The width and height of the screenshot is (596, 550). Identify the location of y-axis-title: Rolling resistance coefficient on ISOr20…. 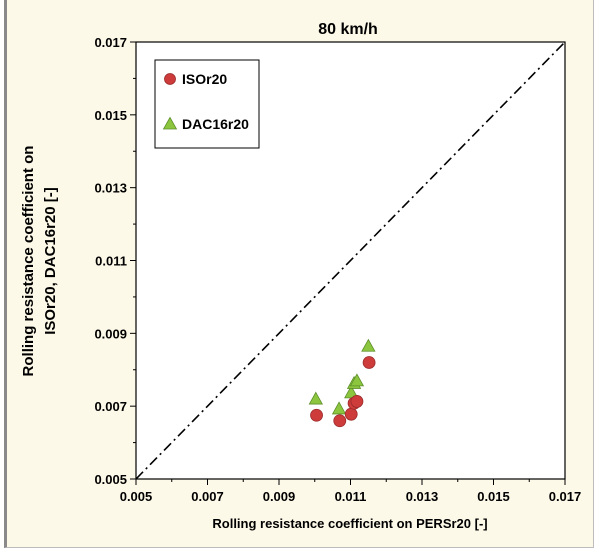
(39, 261).